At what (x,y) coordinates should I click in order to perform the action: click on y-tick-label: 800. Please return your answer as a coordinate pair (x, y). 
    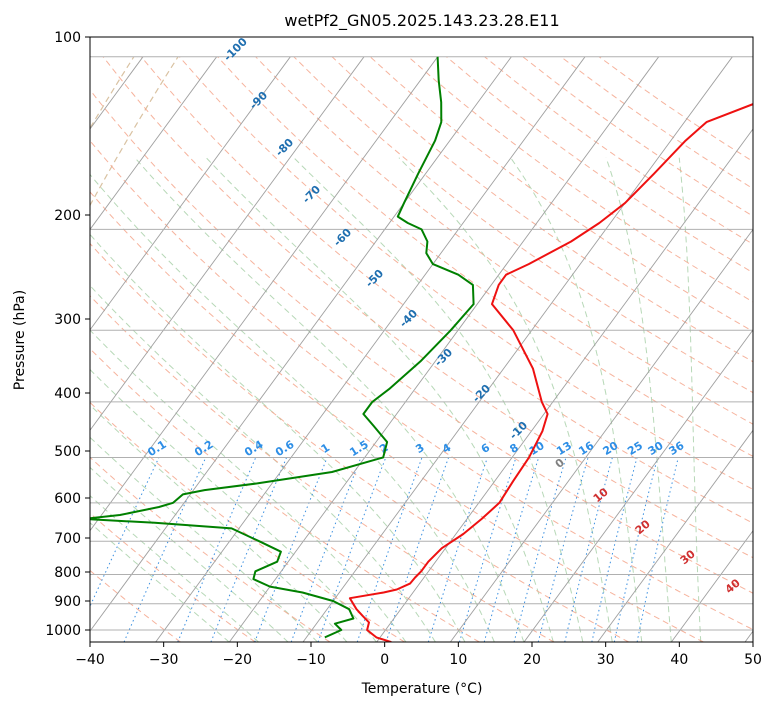
    Looking at the image, I should click on (67, 573).